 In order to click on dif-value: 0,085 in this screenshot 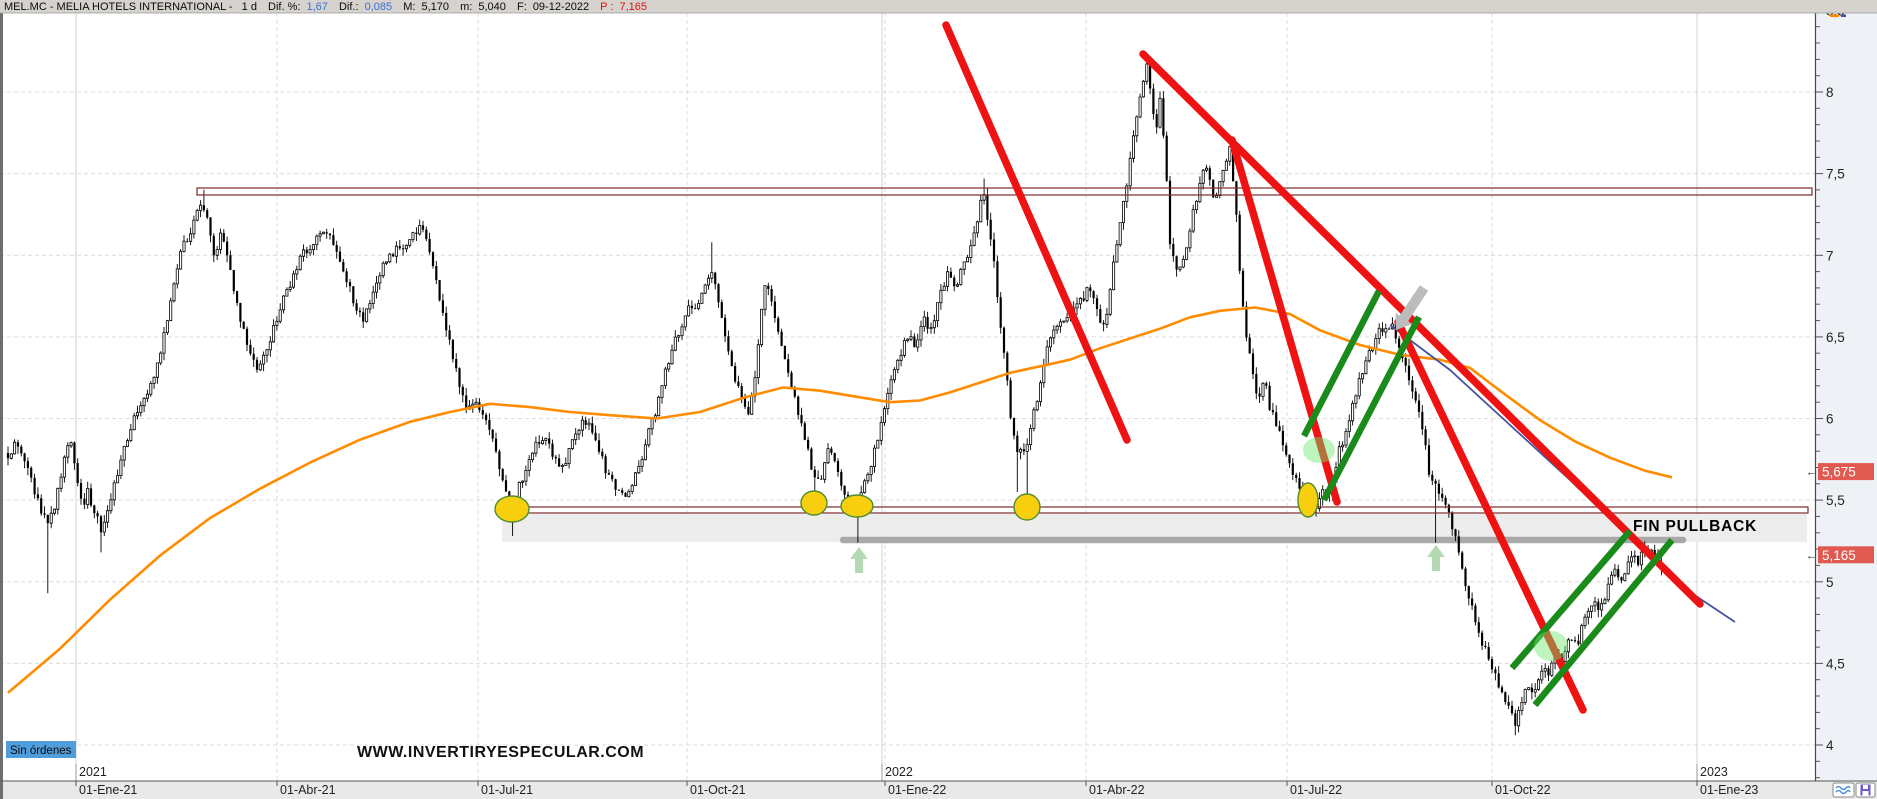, I will do `click(379, 7)`.